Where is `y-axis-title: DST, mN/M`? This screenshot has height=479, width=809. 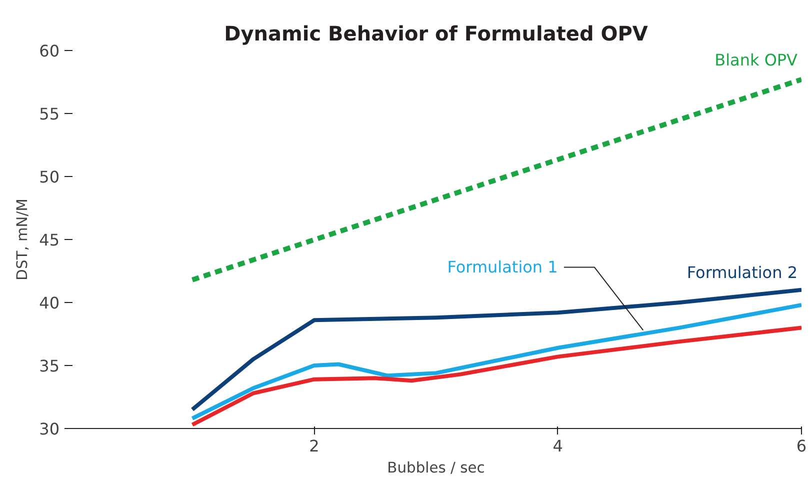 y-axis-title: DST, mN/M is located at coordinates (23, 239).